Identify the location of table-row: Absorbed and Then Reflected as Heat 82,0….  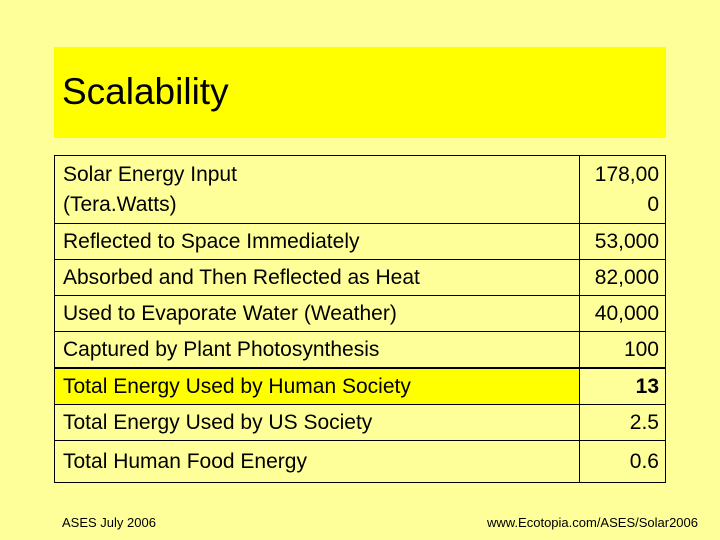
(360, 277).